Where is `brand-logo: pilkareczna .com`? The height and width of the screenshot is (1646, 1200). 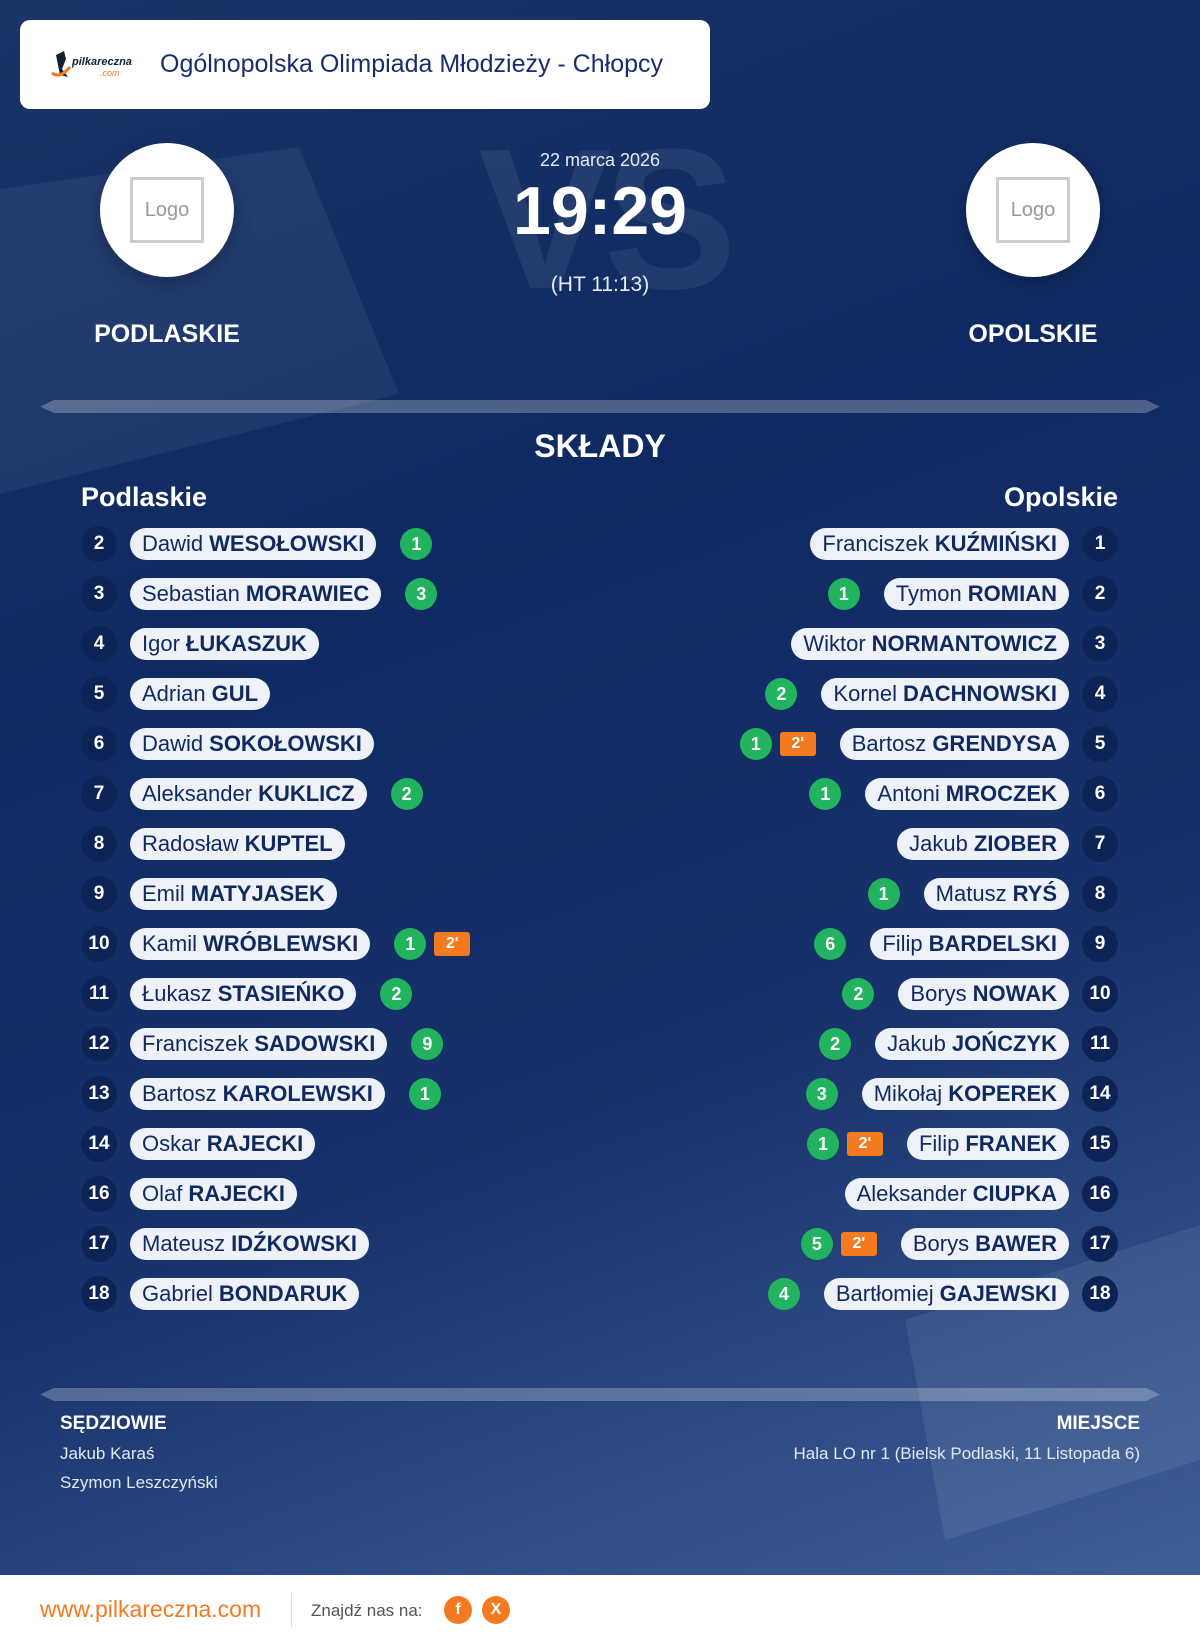 brand-logo: pilkareczna .com is located at coordinates (95, 65).